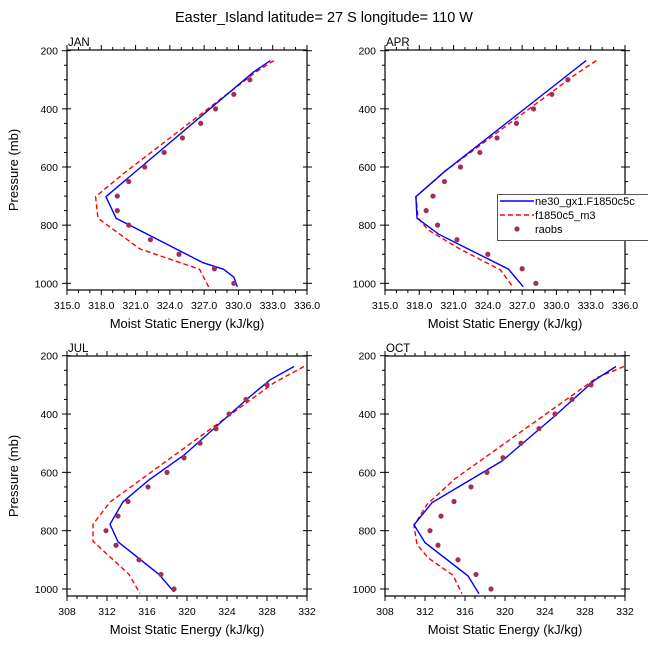 The image size is (648, 649). Describe the element at coordinates (398, 43) in the screenshot. I see `panel-label: APR` at that location.